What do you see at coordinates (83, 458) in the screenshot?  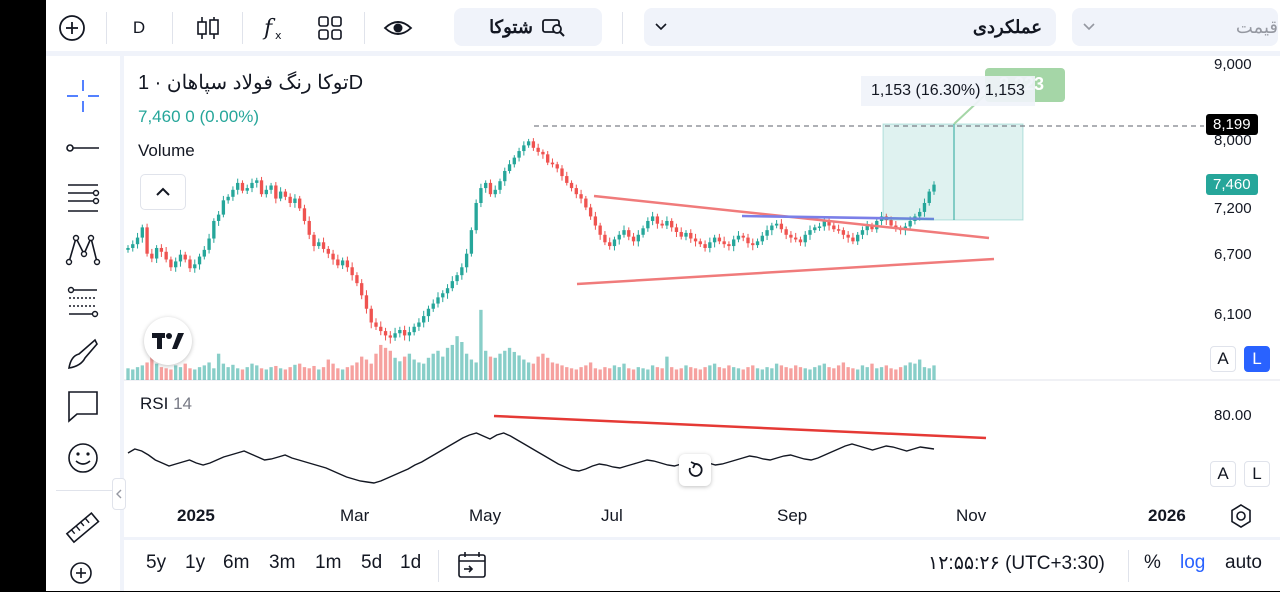 I see `emoji-tool` at bounding box center [83, 458].